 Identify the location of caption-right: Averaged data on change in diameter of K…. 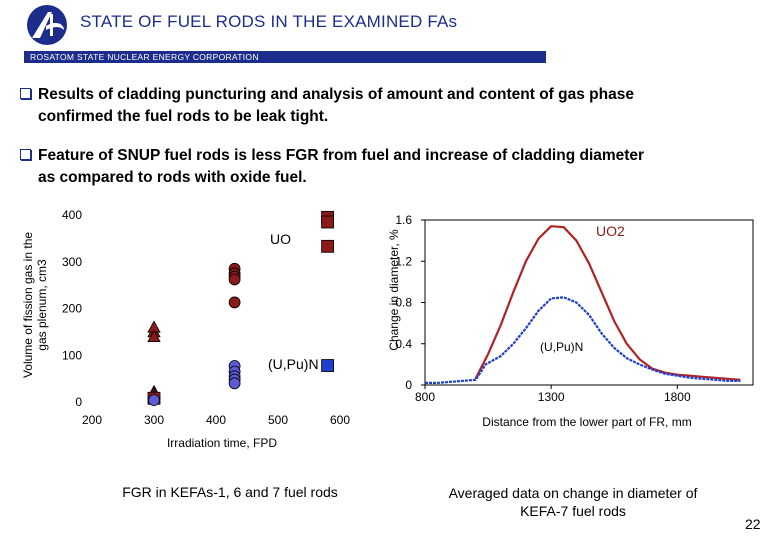
(573, 502).